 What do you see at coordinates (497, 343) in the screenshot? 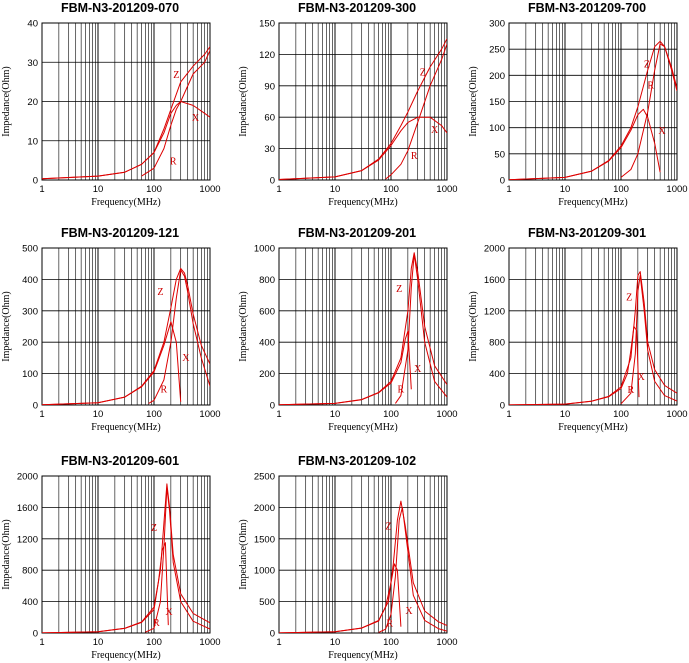
I see `y-tick-label: 800` at bounding box center [497, 343].